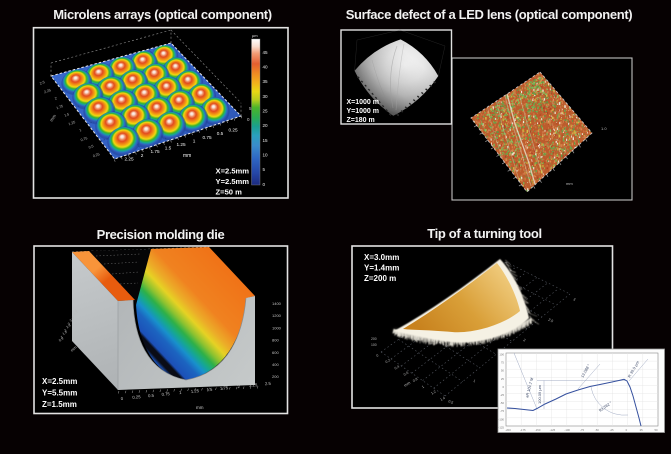  I want to click on svg-text: 4, so click(73, 317).